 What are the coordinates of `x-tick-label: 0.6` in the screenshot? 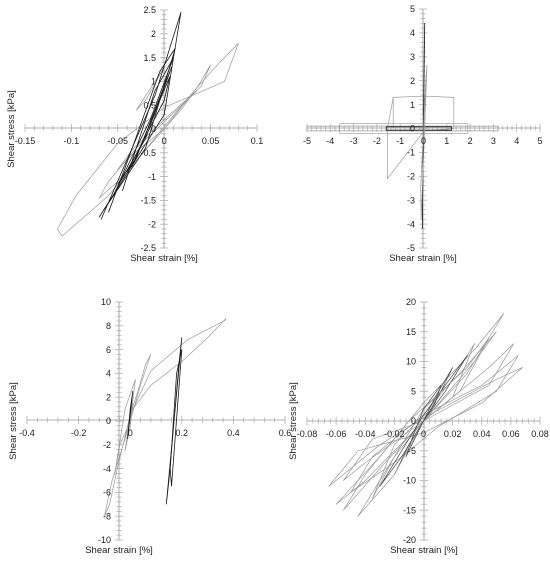 It's located at (285, 433).